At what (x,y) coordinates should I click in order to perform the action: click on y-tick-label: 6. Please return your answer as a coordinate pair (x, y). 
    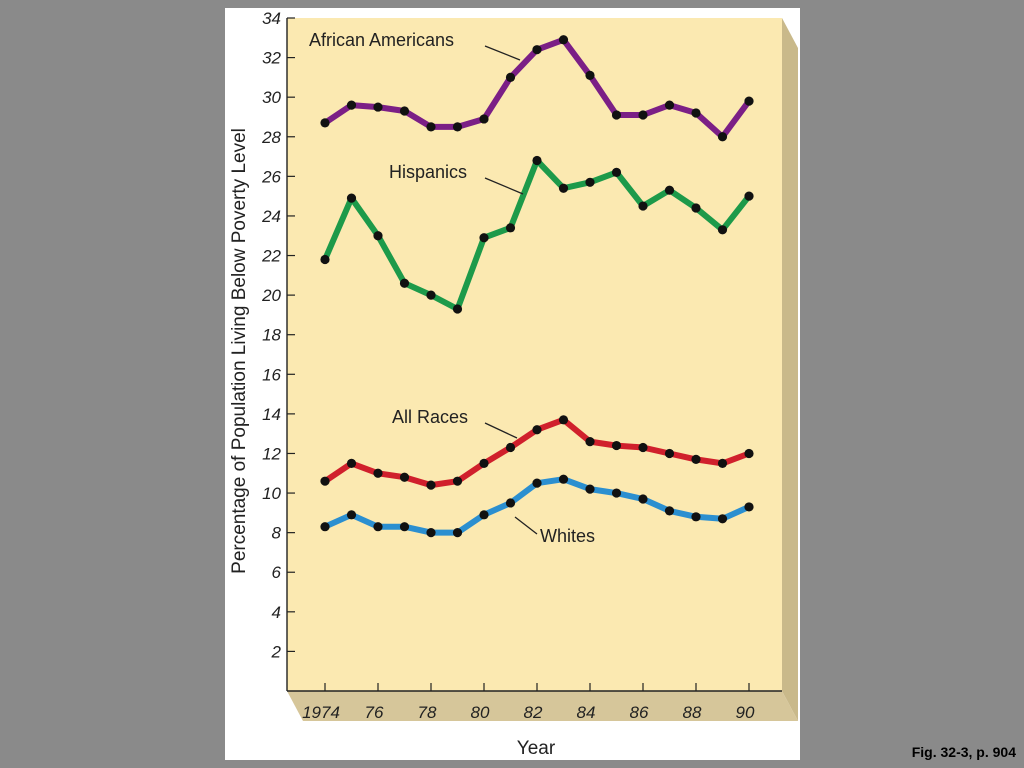
    Looking at the image, I should click on (277, 572).